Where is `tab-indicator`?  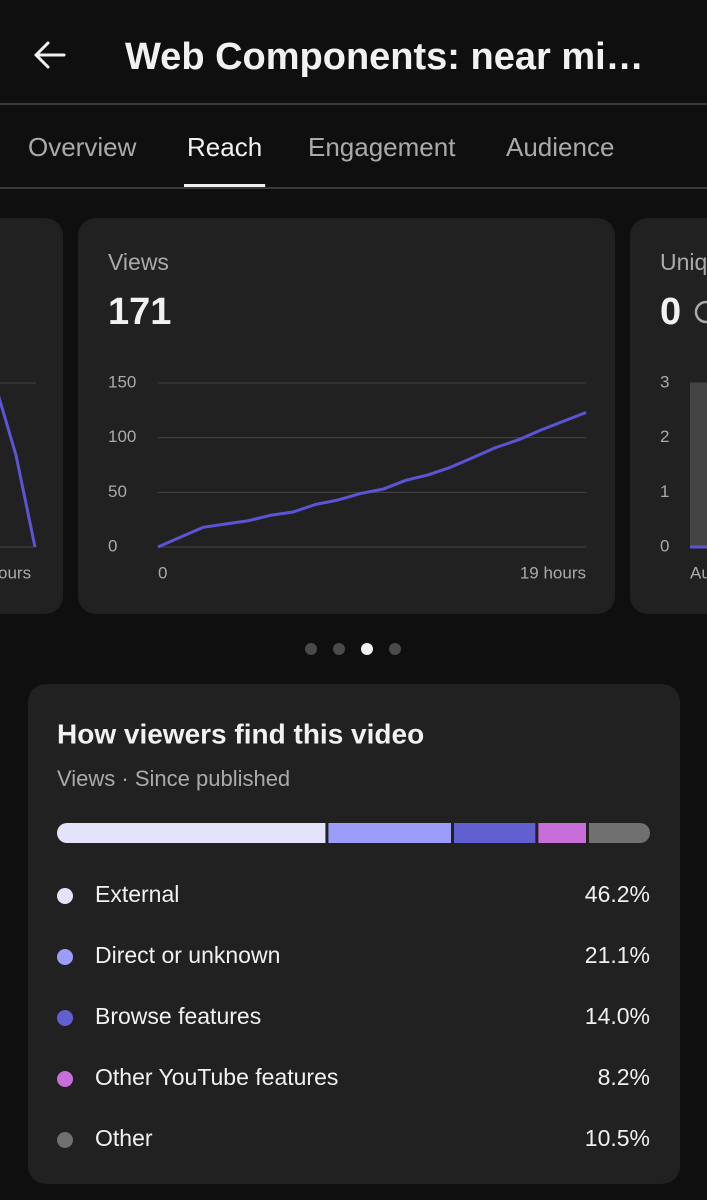 tab-indicator is located at coordinates (225, 185).